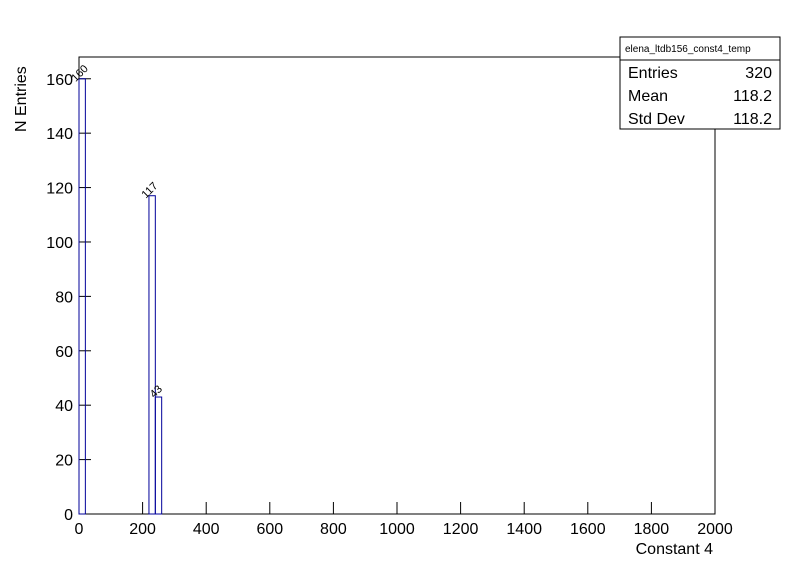 This screenshot has height=572, width=796. I want to click on x-tick-label: 1200, so click(461, 529).